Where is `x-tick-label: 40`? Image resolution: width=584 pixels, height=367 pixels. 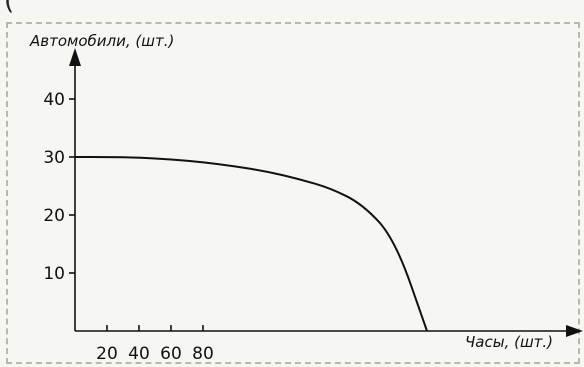 x-tick-label: 40 is located at coordinates (139, 354).